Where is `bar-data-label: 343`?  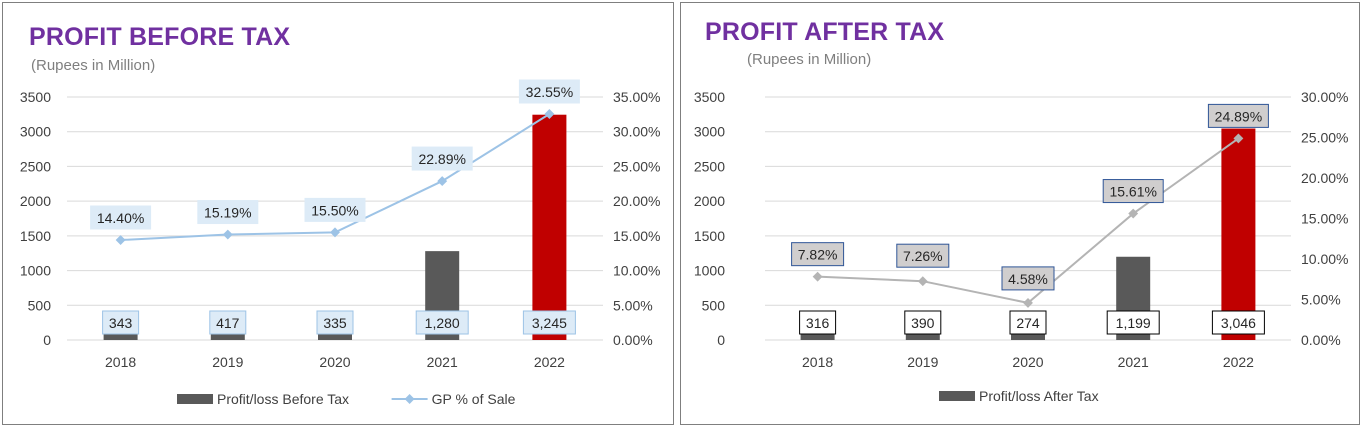
bar-data-label: 343 is located at coordinates (121, 323).